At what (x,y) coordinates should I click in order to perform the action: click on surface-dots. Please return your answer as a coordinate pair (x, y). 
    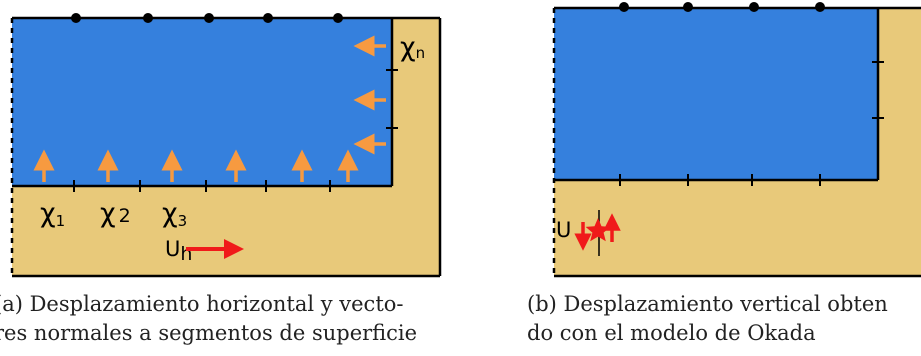
    Looking at the image, I should click on (207, 18).